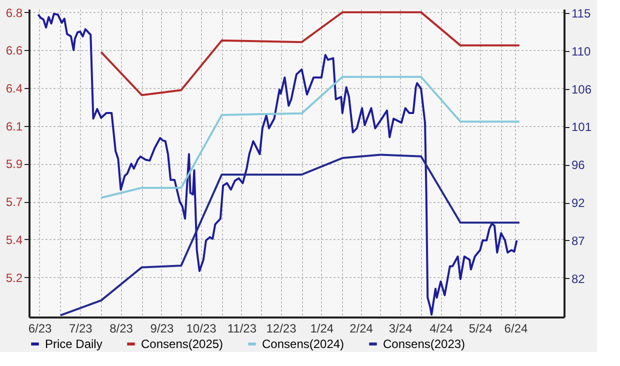 This screenshot has width=620, height=366. Describe the element at coordinates (73, 344) in the screenshot. I see `legend-label: Price Daily` at that location.